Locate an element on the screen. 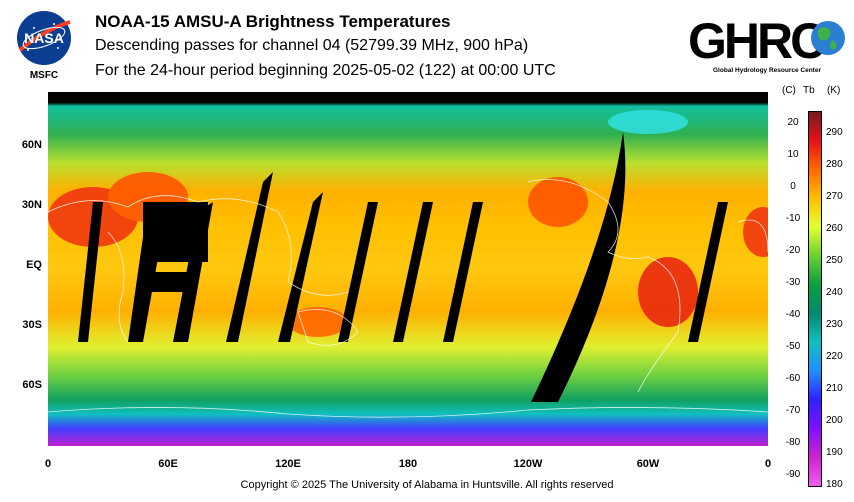  celsius-tick: -40 is located at coordinates (793, 315).